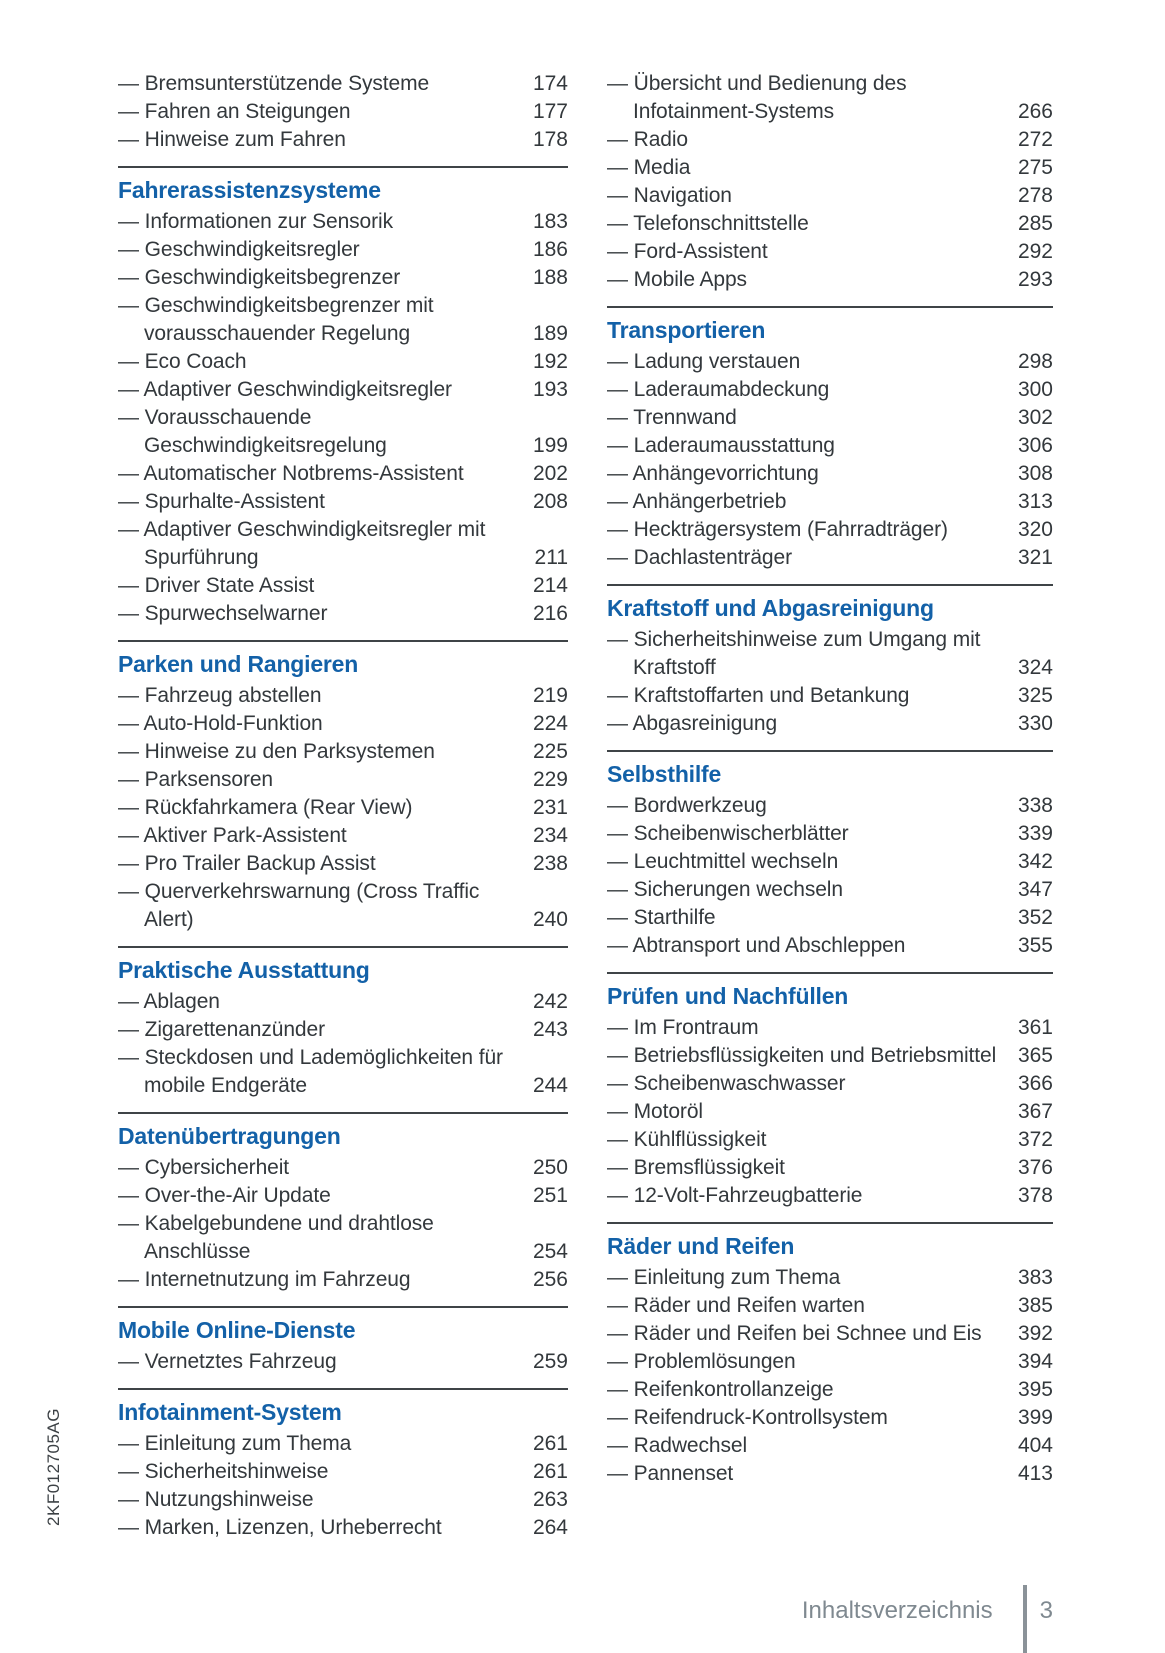  I want to click on toc-entry-label: Sicherungen wechseln, so click(805, 890).